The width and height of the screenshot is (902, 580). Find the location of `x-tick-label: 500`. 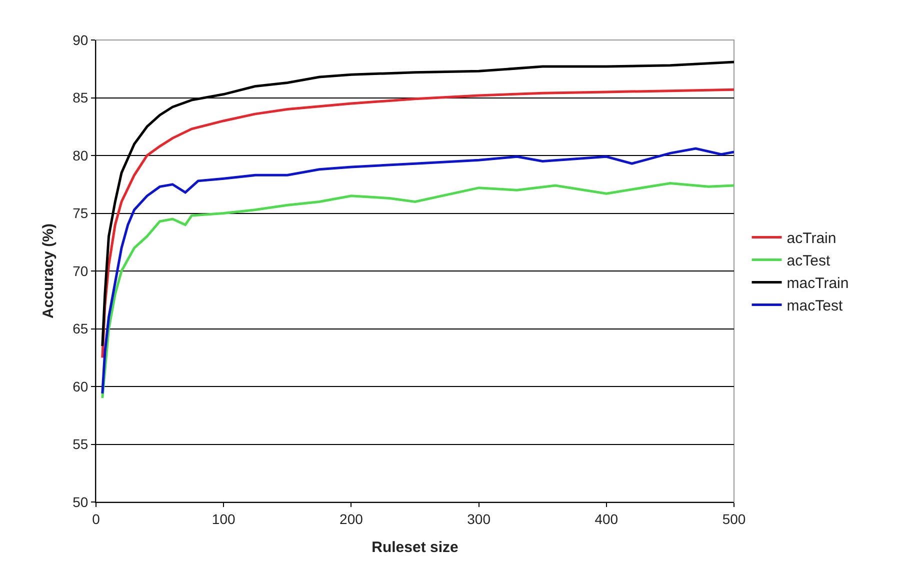

x-tick-label: 500 is located at coordinates (734, 518).